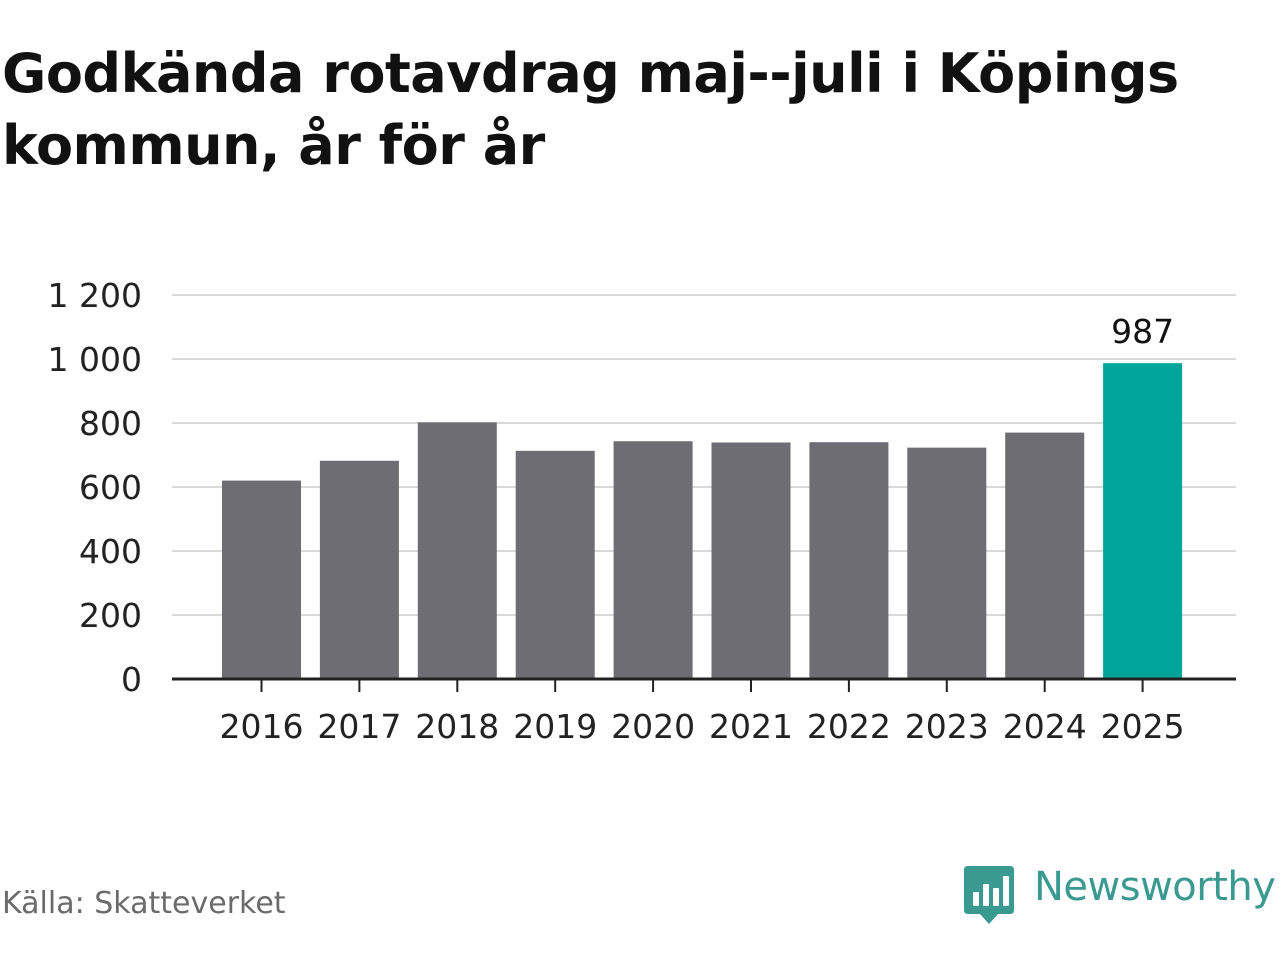  I want to click on bar-2020, so click(653, 560).